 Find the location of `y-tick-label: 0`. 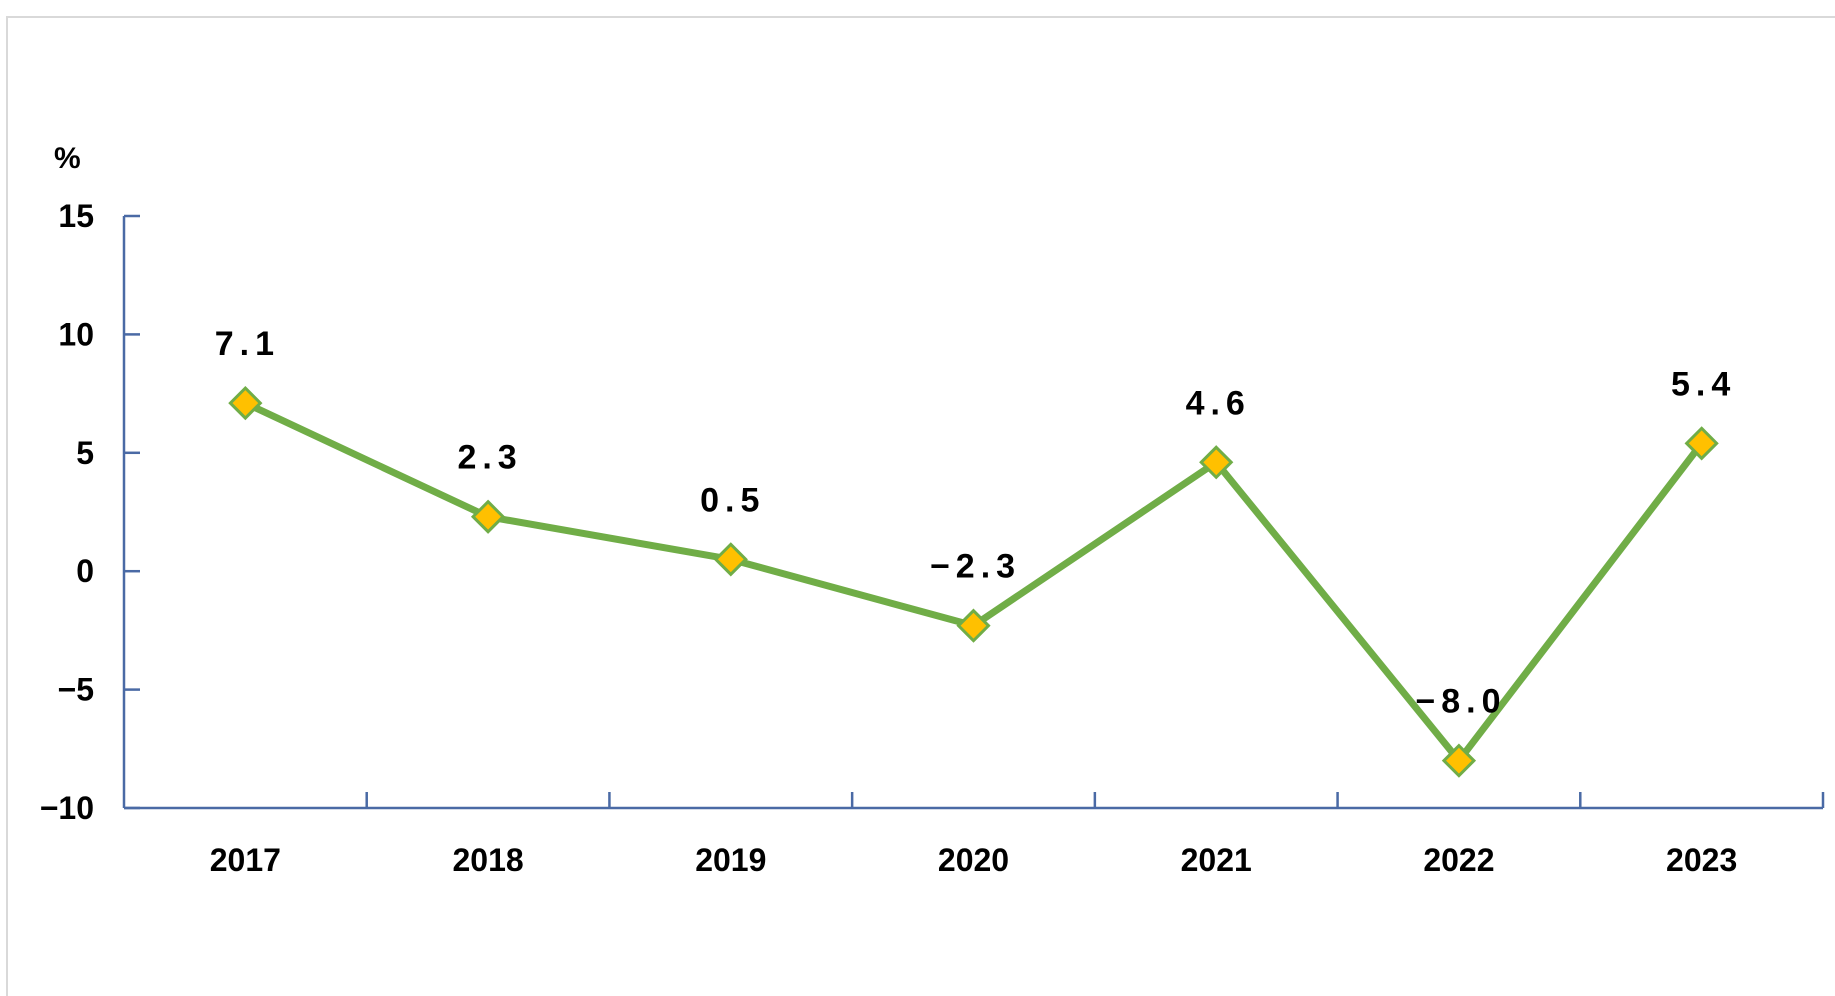

y-tick-label: 0 is located at coordinates (85, 571).